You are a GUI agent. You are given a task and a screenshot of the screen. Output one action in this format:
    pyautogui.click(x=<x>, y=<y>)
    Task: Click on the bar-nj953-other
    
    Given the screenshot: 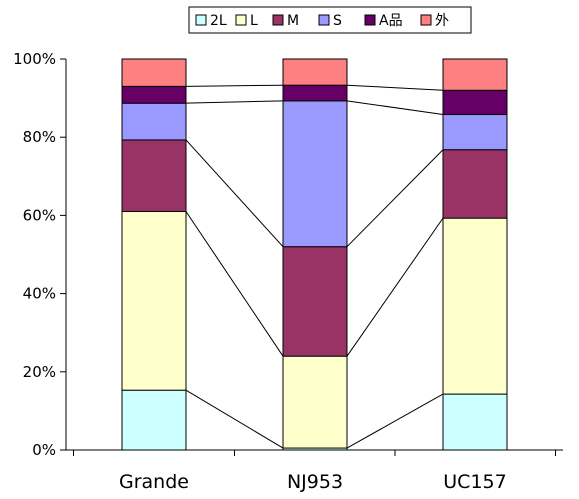 What is the action you would take?
    pyautogui.click(x=315, y=72)
    